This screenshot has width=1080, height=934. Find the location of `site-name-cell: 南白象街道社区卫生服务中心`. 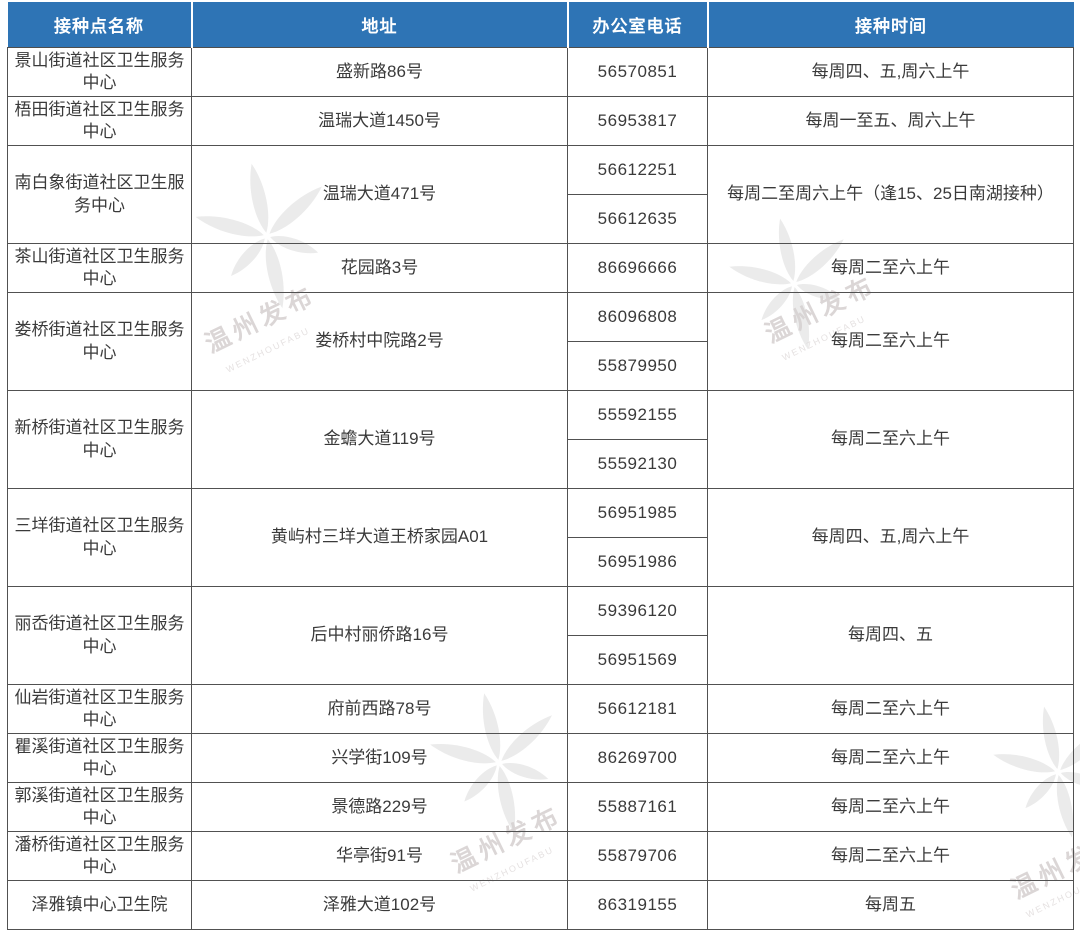

site-name-cell: 南白象街道社区卫生服务中心 is located at coordinates (99, 194).